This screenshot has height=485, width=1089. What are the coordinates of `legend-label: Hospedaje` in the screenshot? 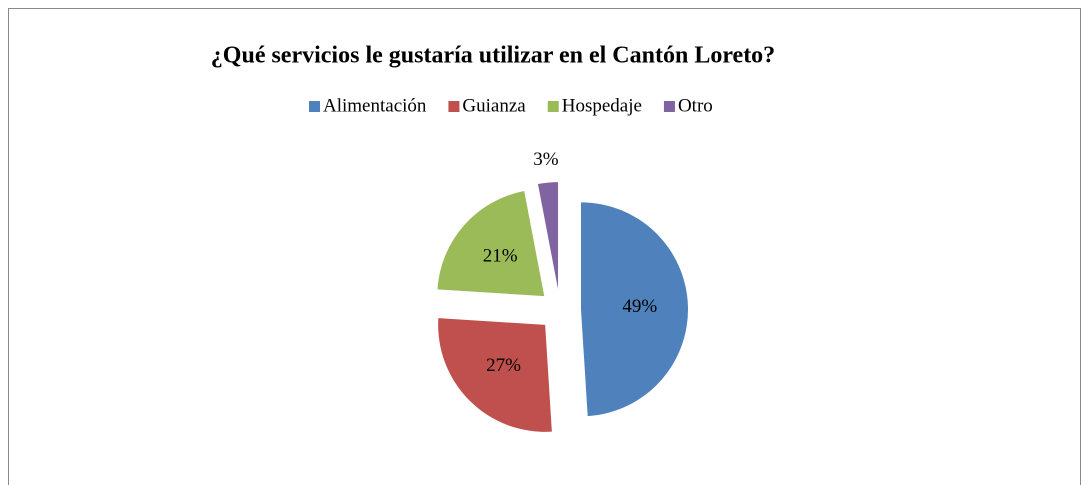 It's located at (602, 105).